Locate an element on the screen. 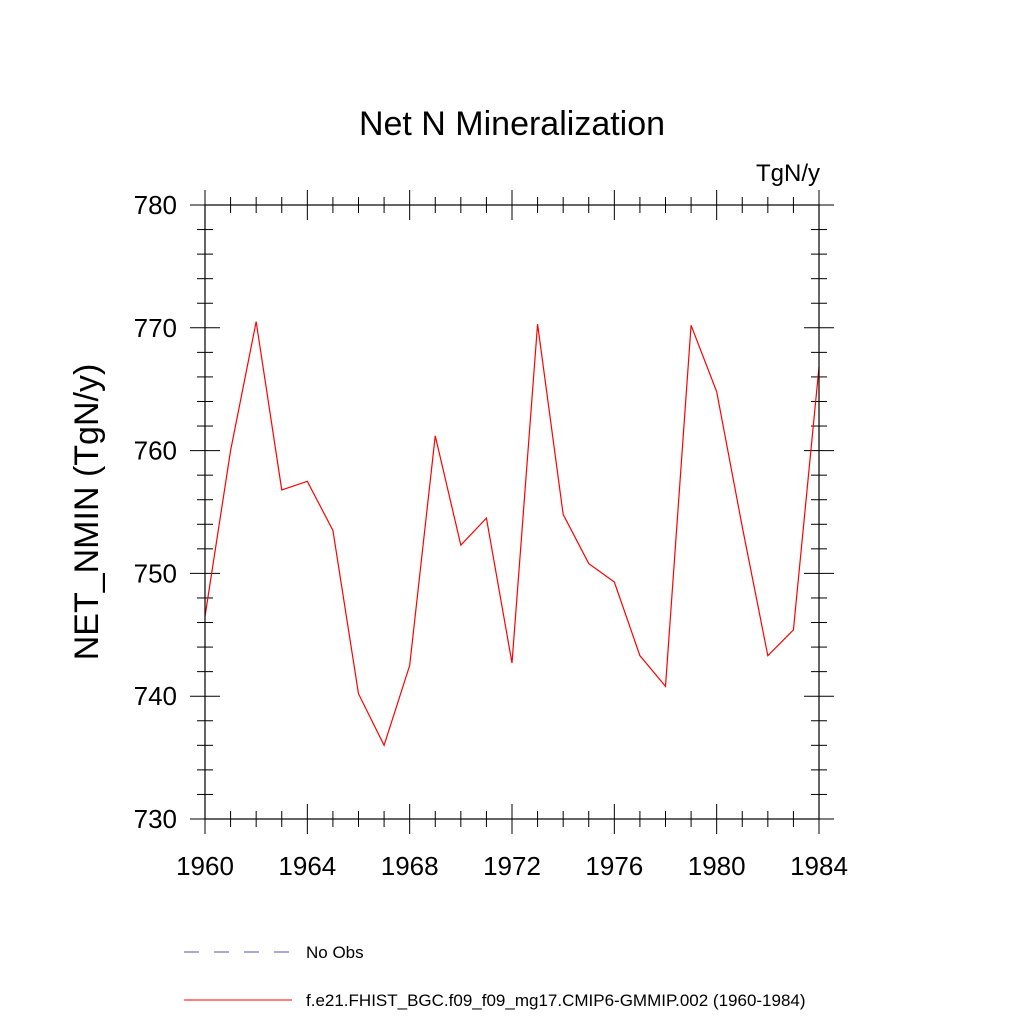 The height and width of the screenshot is (1024, 1024). legend-label: No Obs is located at coordinates (335, 952).